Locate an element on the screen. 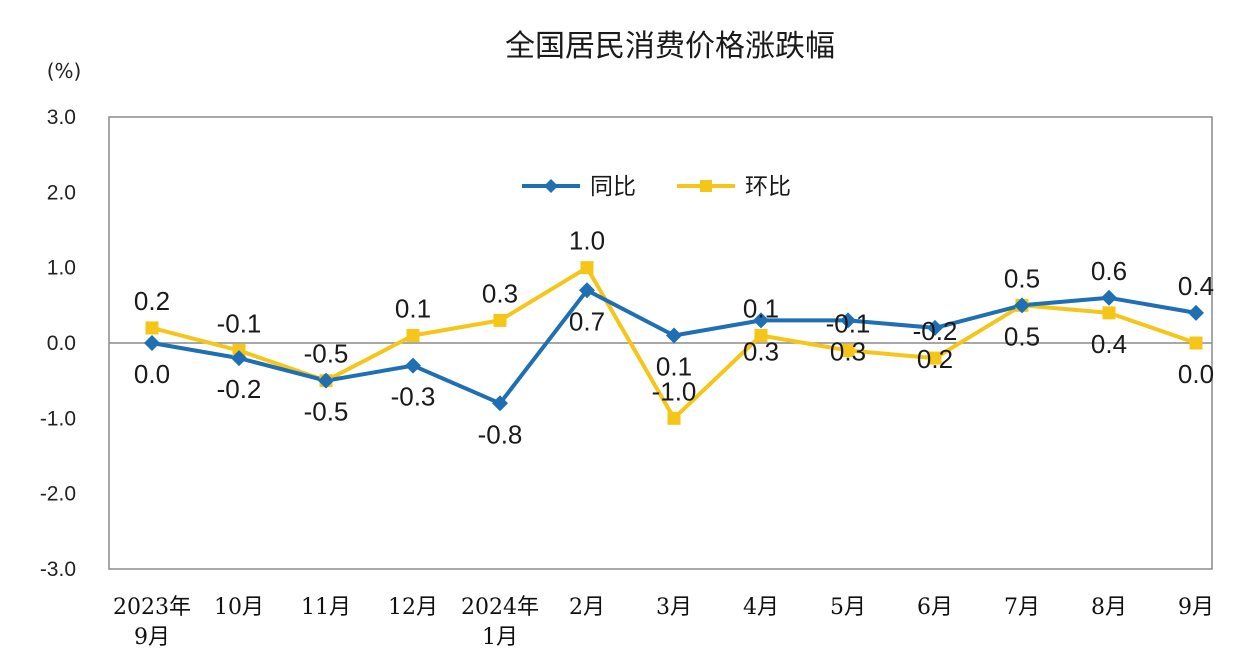 The image size is (1260, 658). x-tick-line: 8月 is located at coordinates (1109, 607).